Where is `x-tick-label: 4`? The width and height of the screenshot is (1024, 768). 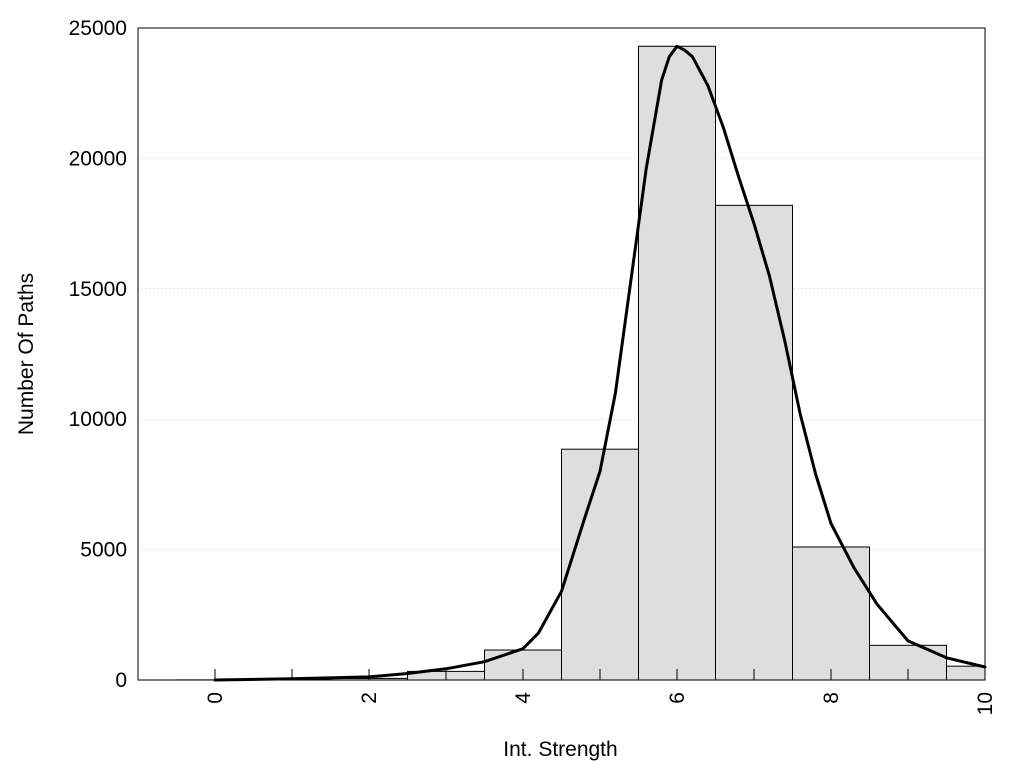
x-tick-label: 4 is located at coordinates (523, 698).